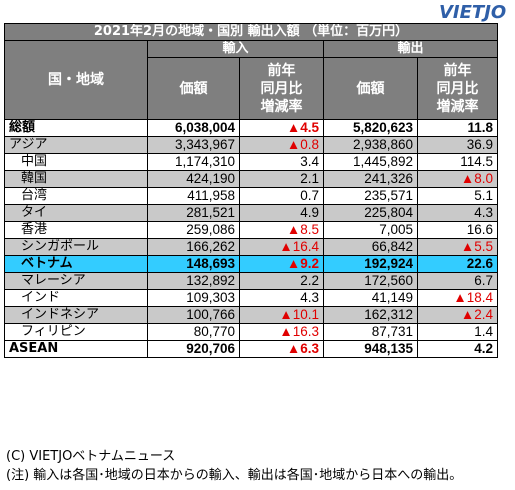  Describe the element at coordinates (193, 281) in the screenshot. I see `import-value-cell: 132,892` at that location.